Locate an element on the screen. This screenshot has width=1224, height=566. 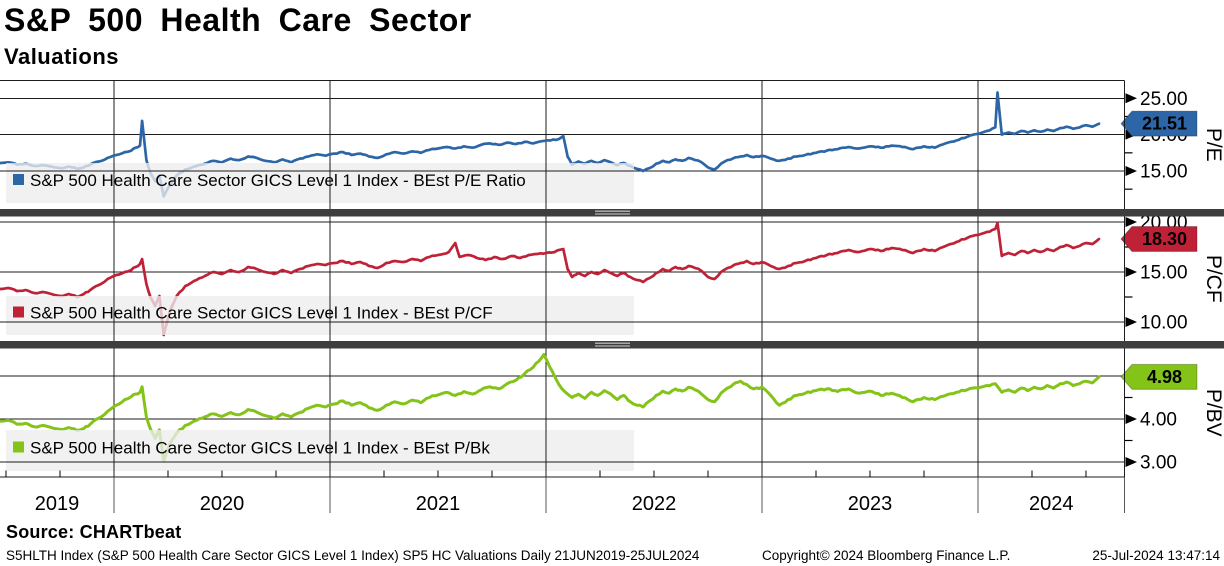
y-tick-label: 3.00 is located at coordinates (1158, 463).